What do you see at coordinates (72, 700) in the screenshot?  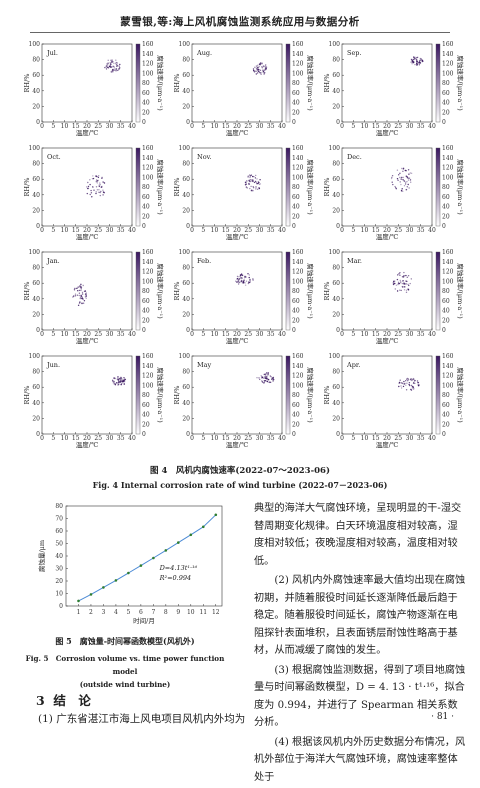 I see `section-title: 结 论` at bounding box center [72, 700].